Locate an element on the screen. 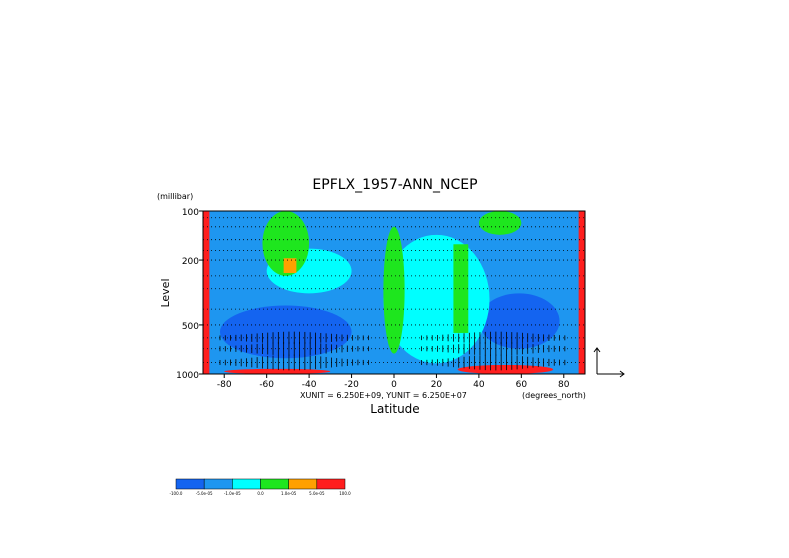 The width and height of the screenshot is (789, 558). vector-field is located at coordinates (392, 351).